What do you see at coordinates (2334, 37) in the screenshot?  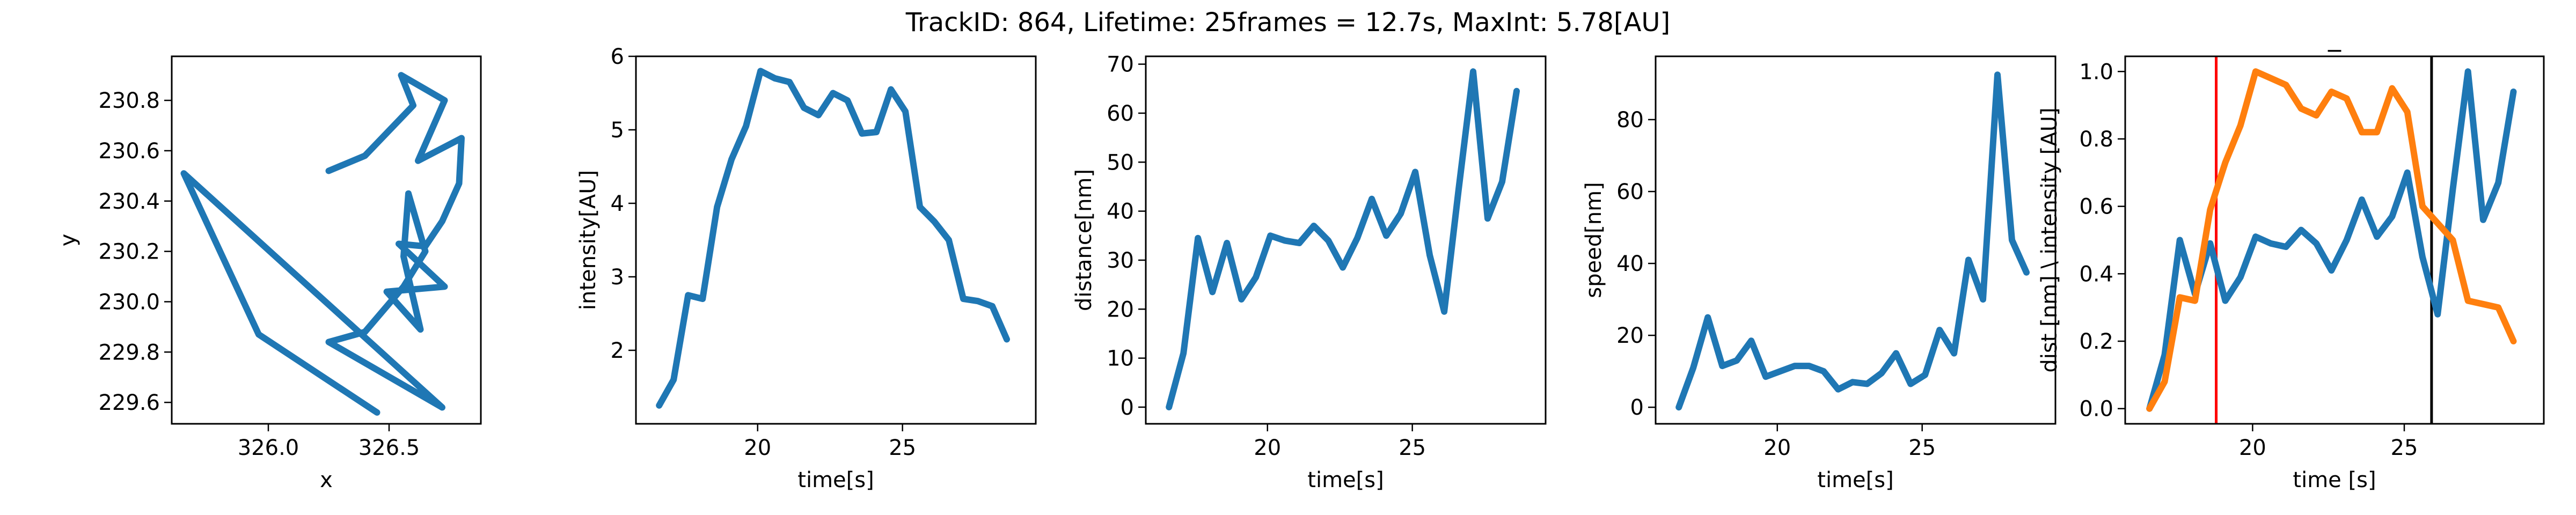 I see `panel-title: _` at bounding box center [2334, 37].